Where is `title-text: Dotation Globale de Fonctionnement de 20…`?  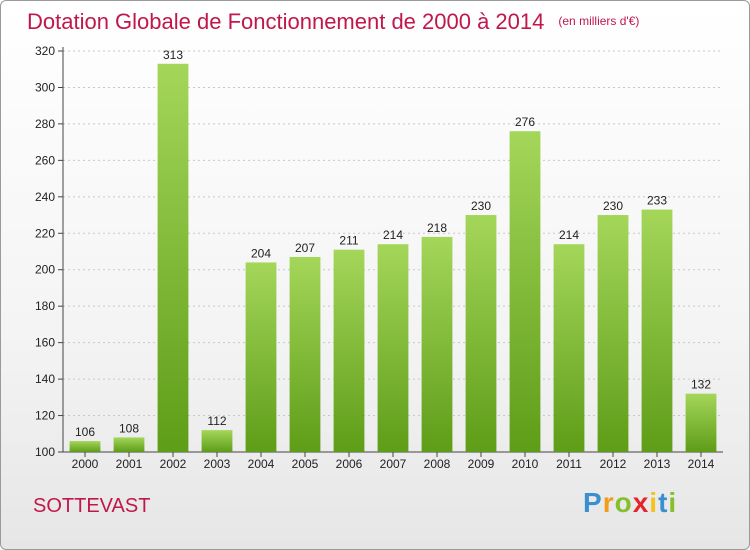
title-text: Dotation Globale de Fonctionnement de 20… is located at coordinates (286, 21).